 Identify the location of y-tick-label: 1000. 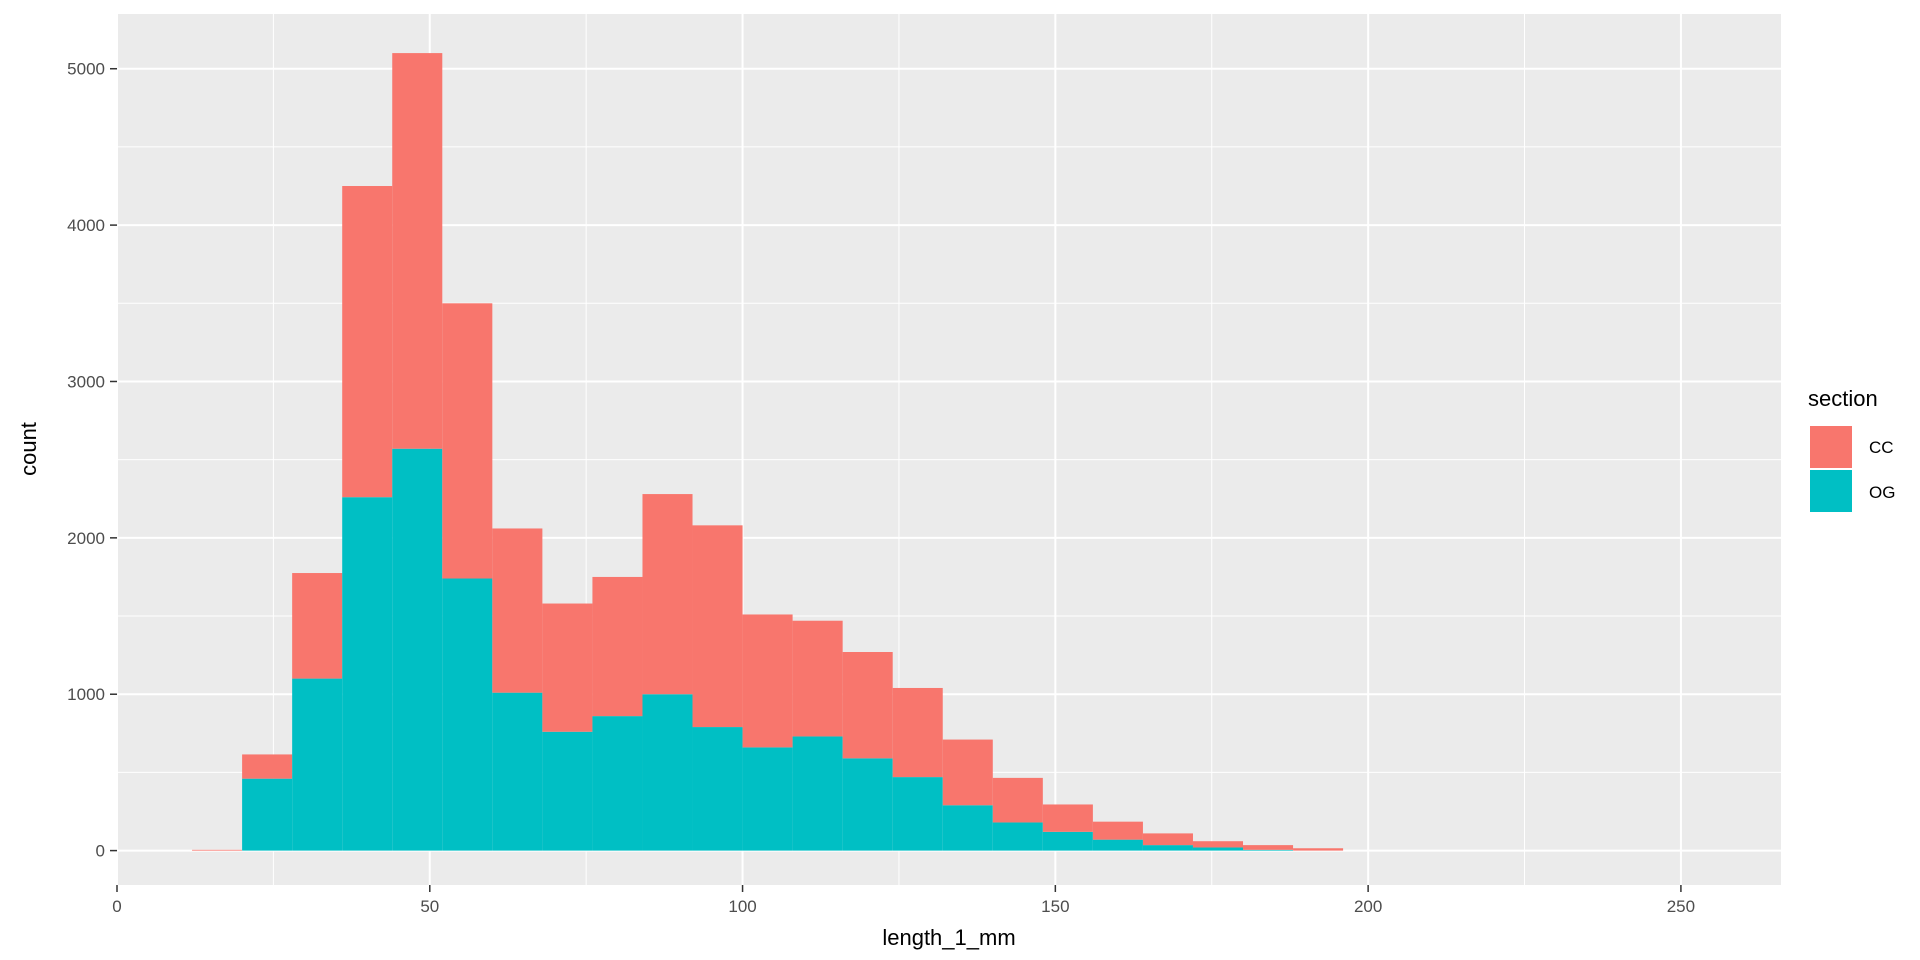
(86, 694).